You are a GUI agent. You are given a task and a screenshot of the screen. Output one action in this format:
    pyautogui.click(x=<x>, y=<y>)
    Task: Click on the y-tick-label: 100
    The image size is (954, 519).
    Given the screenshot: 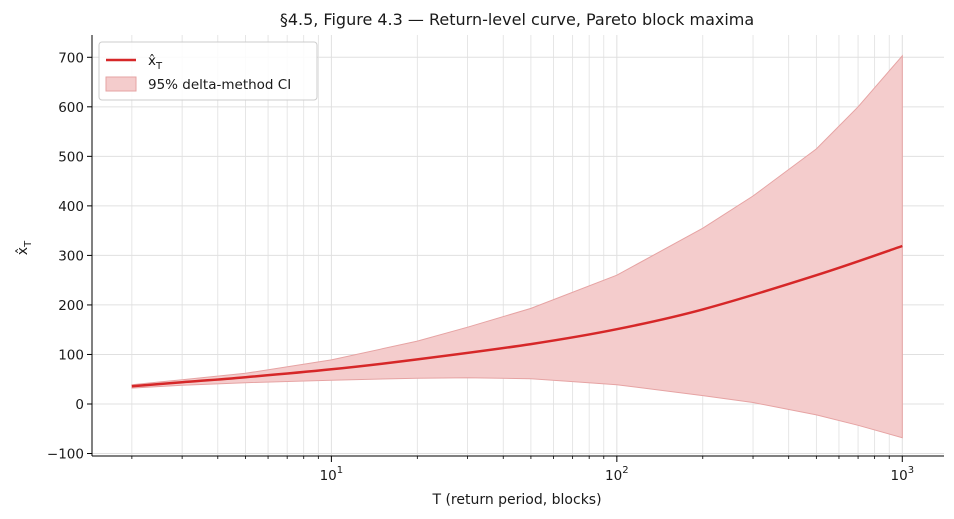 What is the action you would take?
    pyautogui.click(x=71, y=355)
    